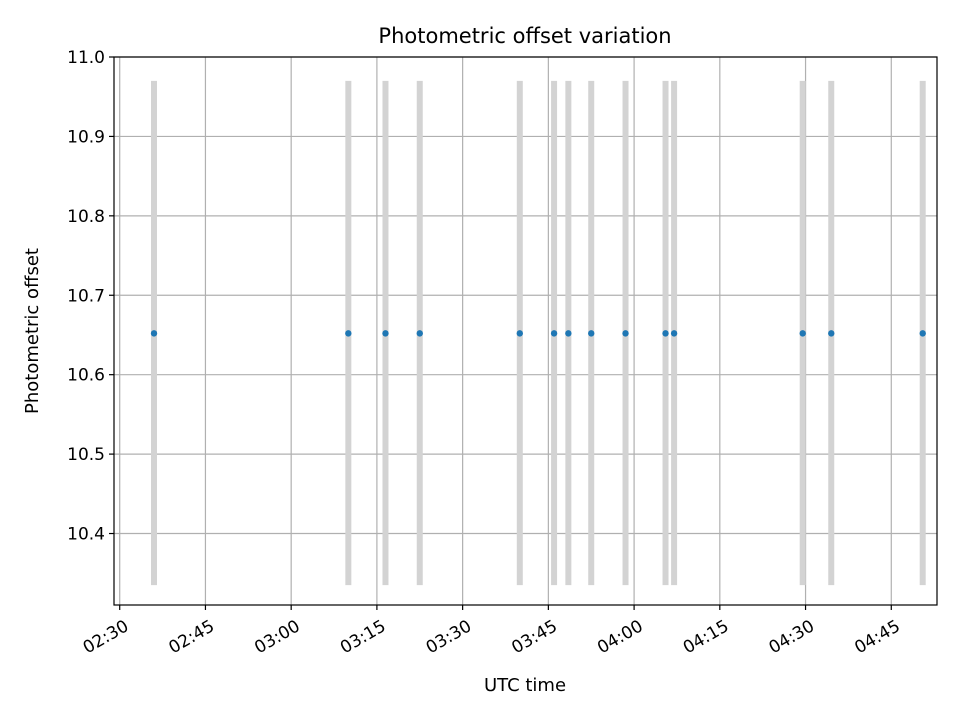  I want to click on y-tick-label: 10.5, so click(86, 455).